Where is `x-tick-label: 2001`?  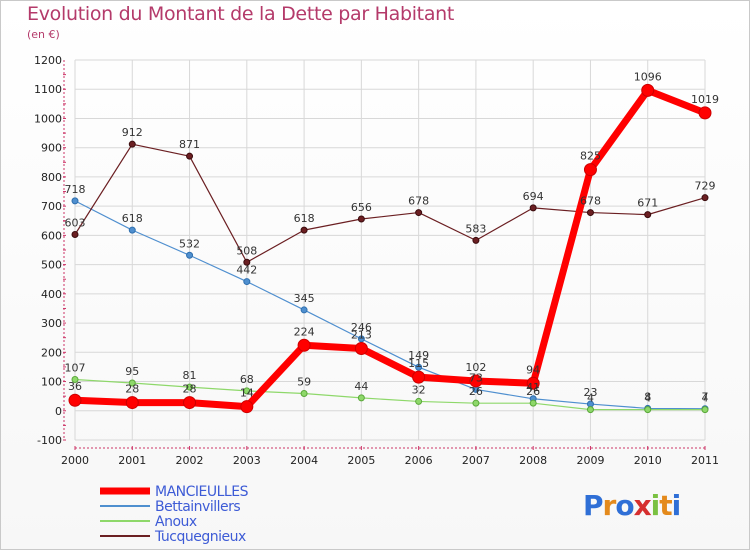
x-tick-label: 2001 is located at coordinates (132, 460).